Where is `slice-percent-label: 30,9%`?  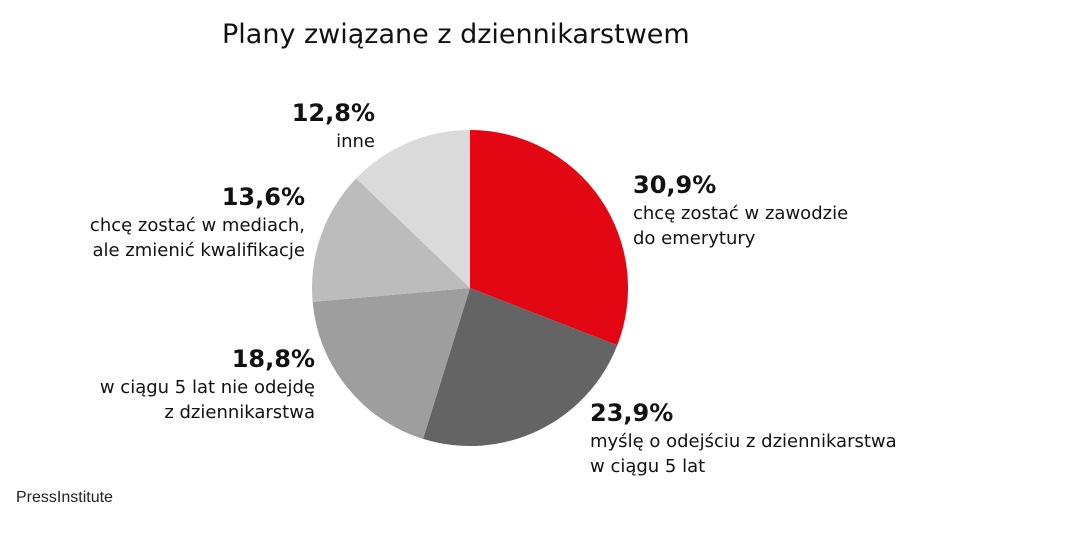 slice-percent-label: 30,9% is located at coordinates (675, 185).